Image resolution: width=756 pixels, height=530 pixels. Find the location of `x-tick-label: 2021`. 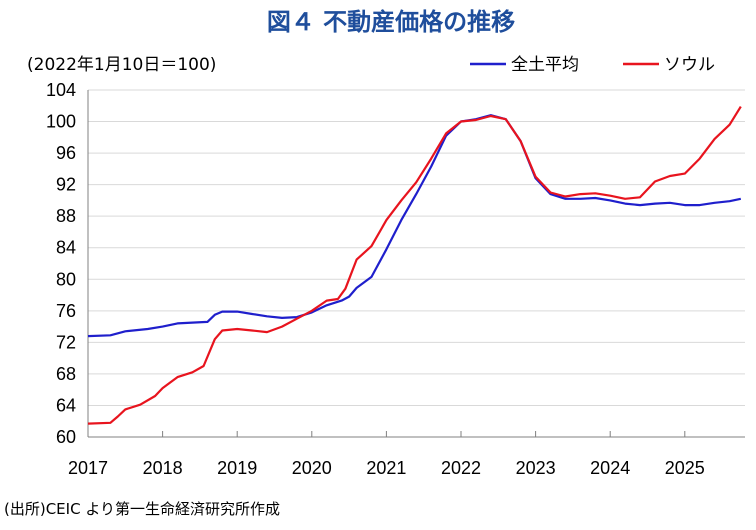

x-tick-label: 2021 is located at coordinates (386, 468).